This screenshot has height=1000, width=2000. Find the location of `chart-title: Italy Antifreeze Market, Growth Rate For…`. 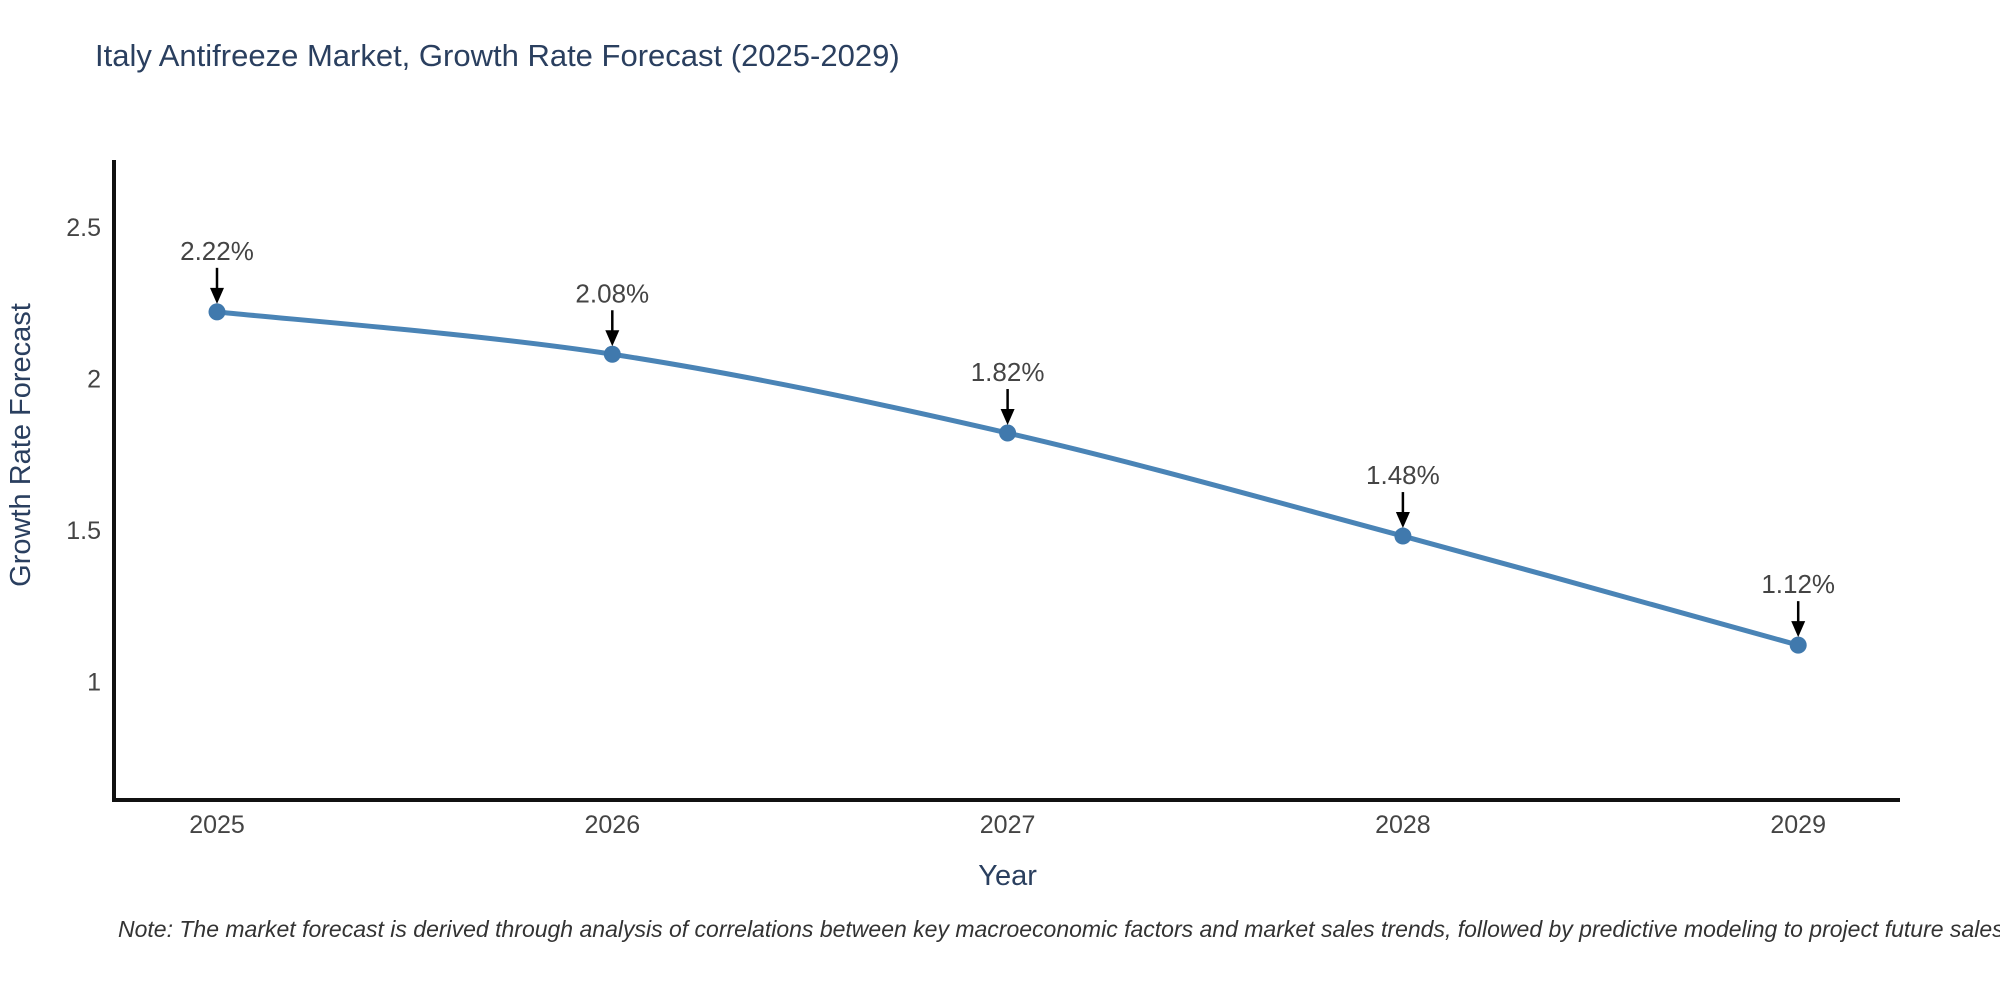

chart-title: Italy Antifreeze Market, Growth Rate For… is located at coordinates (497, 55).